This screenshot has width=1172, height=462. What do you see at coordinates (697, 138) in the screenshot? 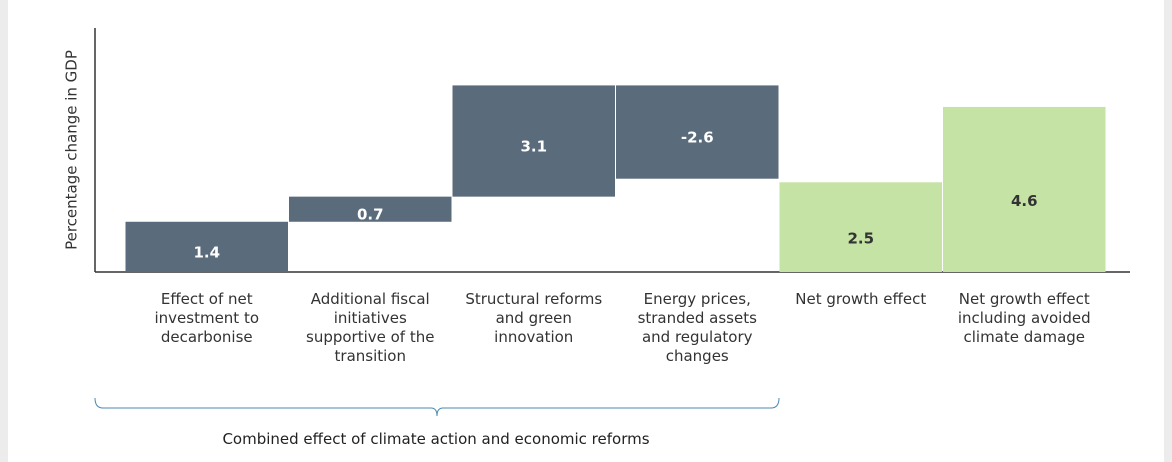
I see `value-label: -2.6` at bounding box center [697, 138].